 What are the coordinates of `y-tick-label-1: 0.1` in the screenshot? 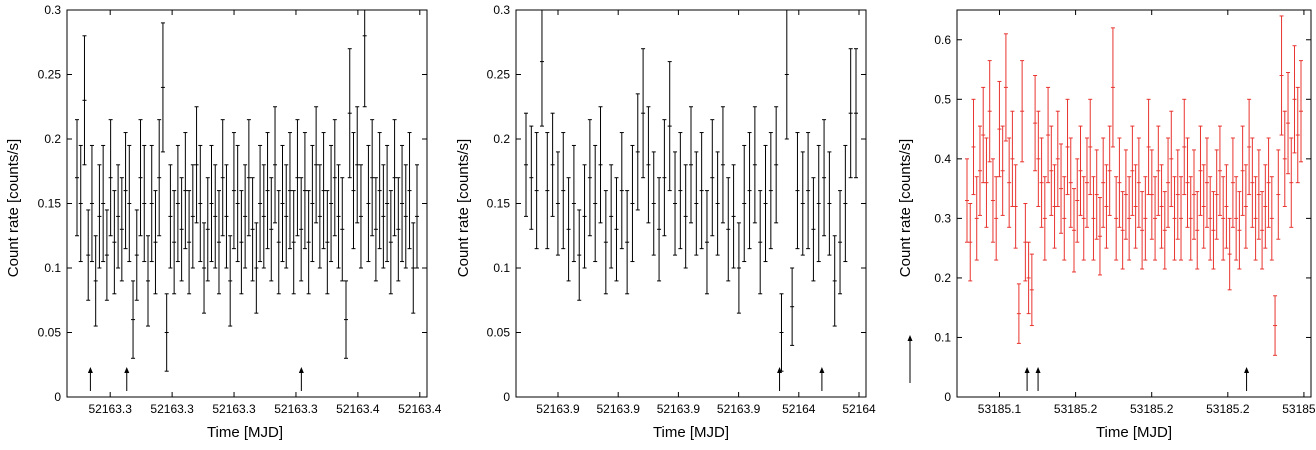 It's located at (52, 268).